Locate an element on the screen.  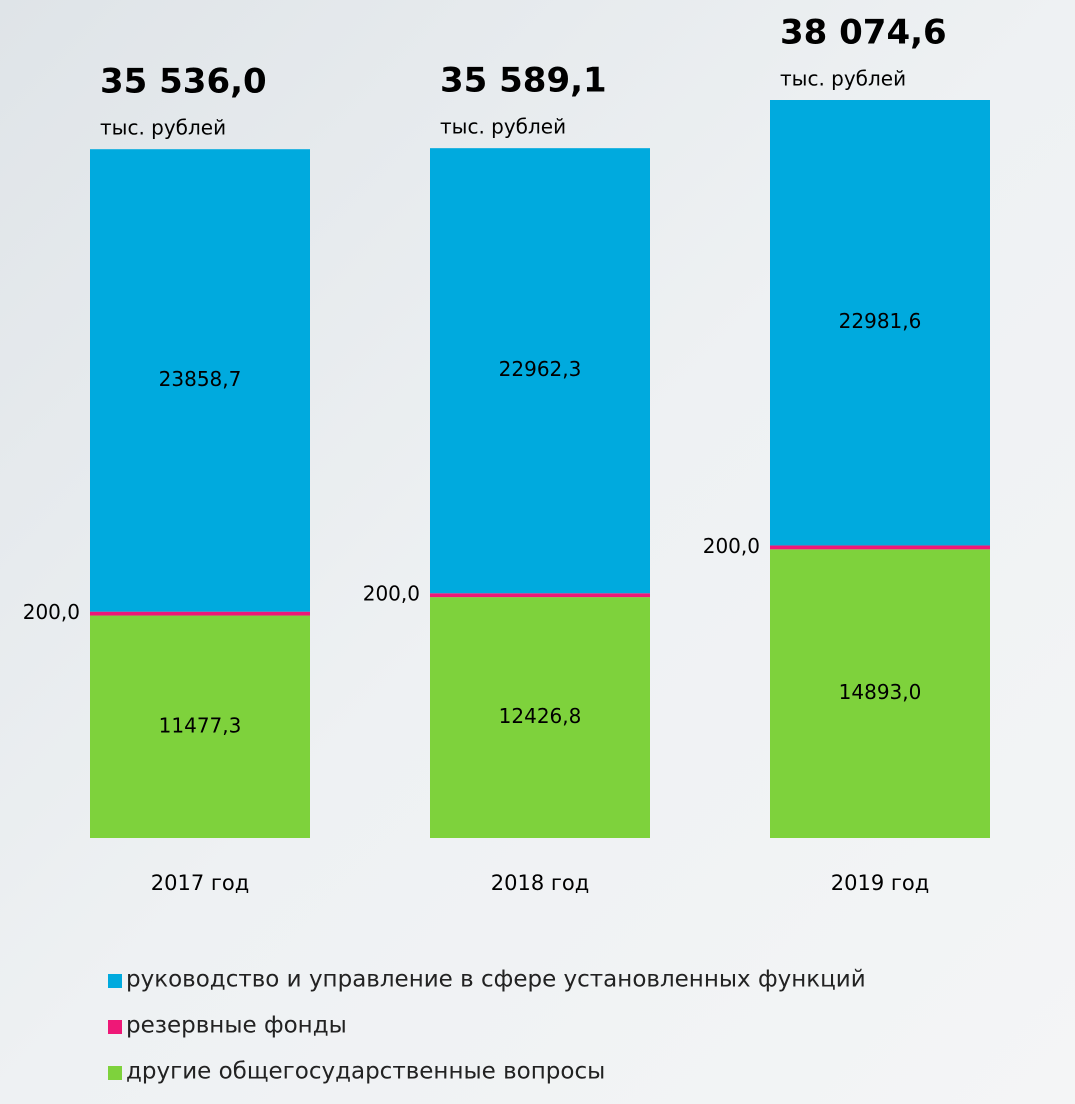
data-label: 12426,8 is located at coordinates (540, 716).